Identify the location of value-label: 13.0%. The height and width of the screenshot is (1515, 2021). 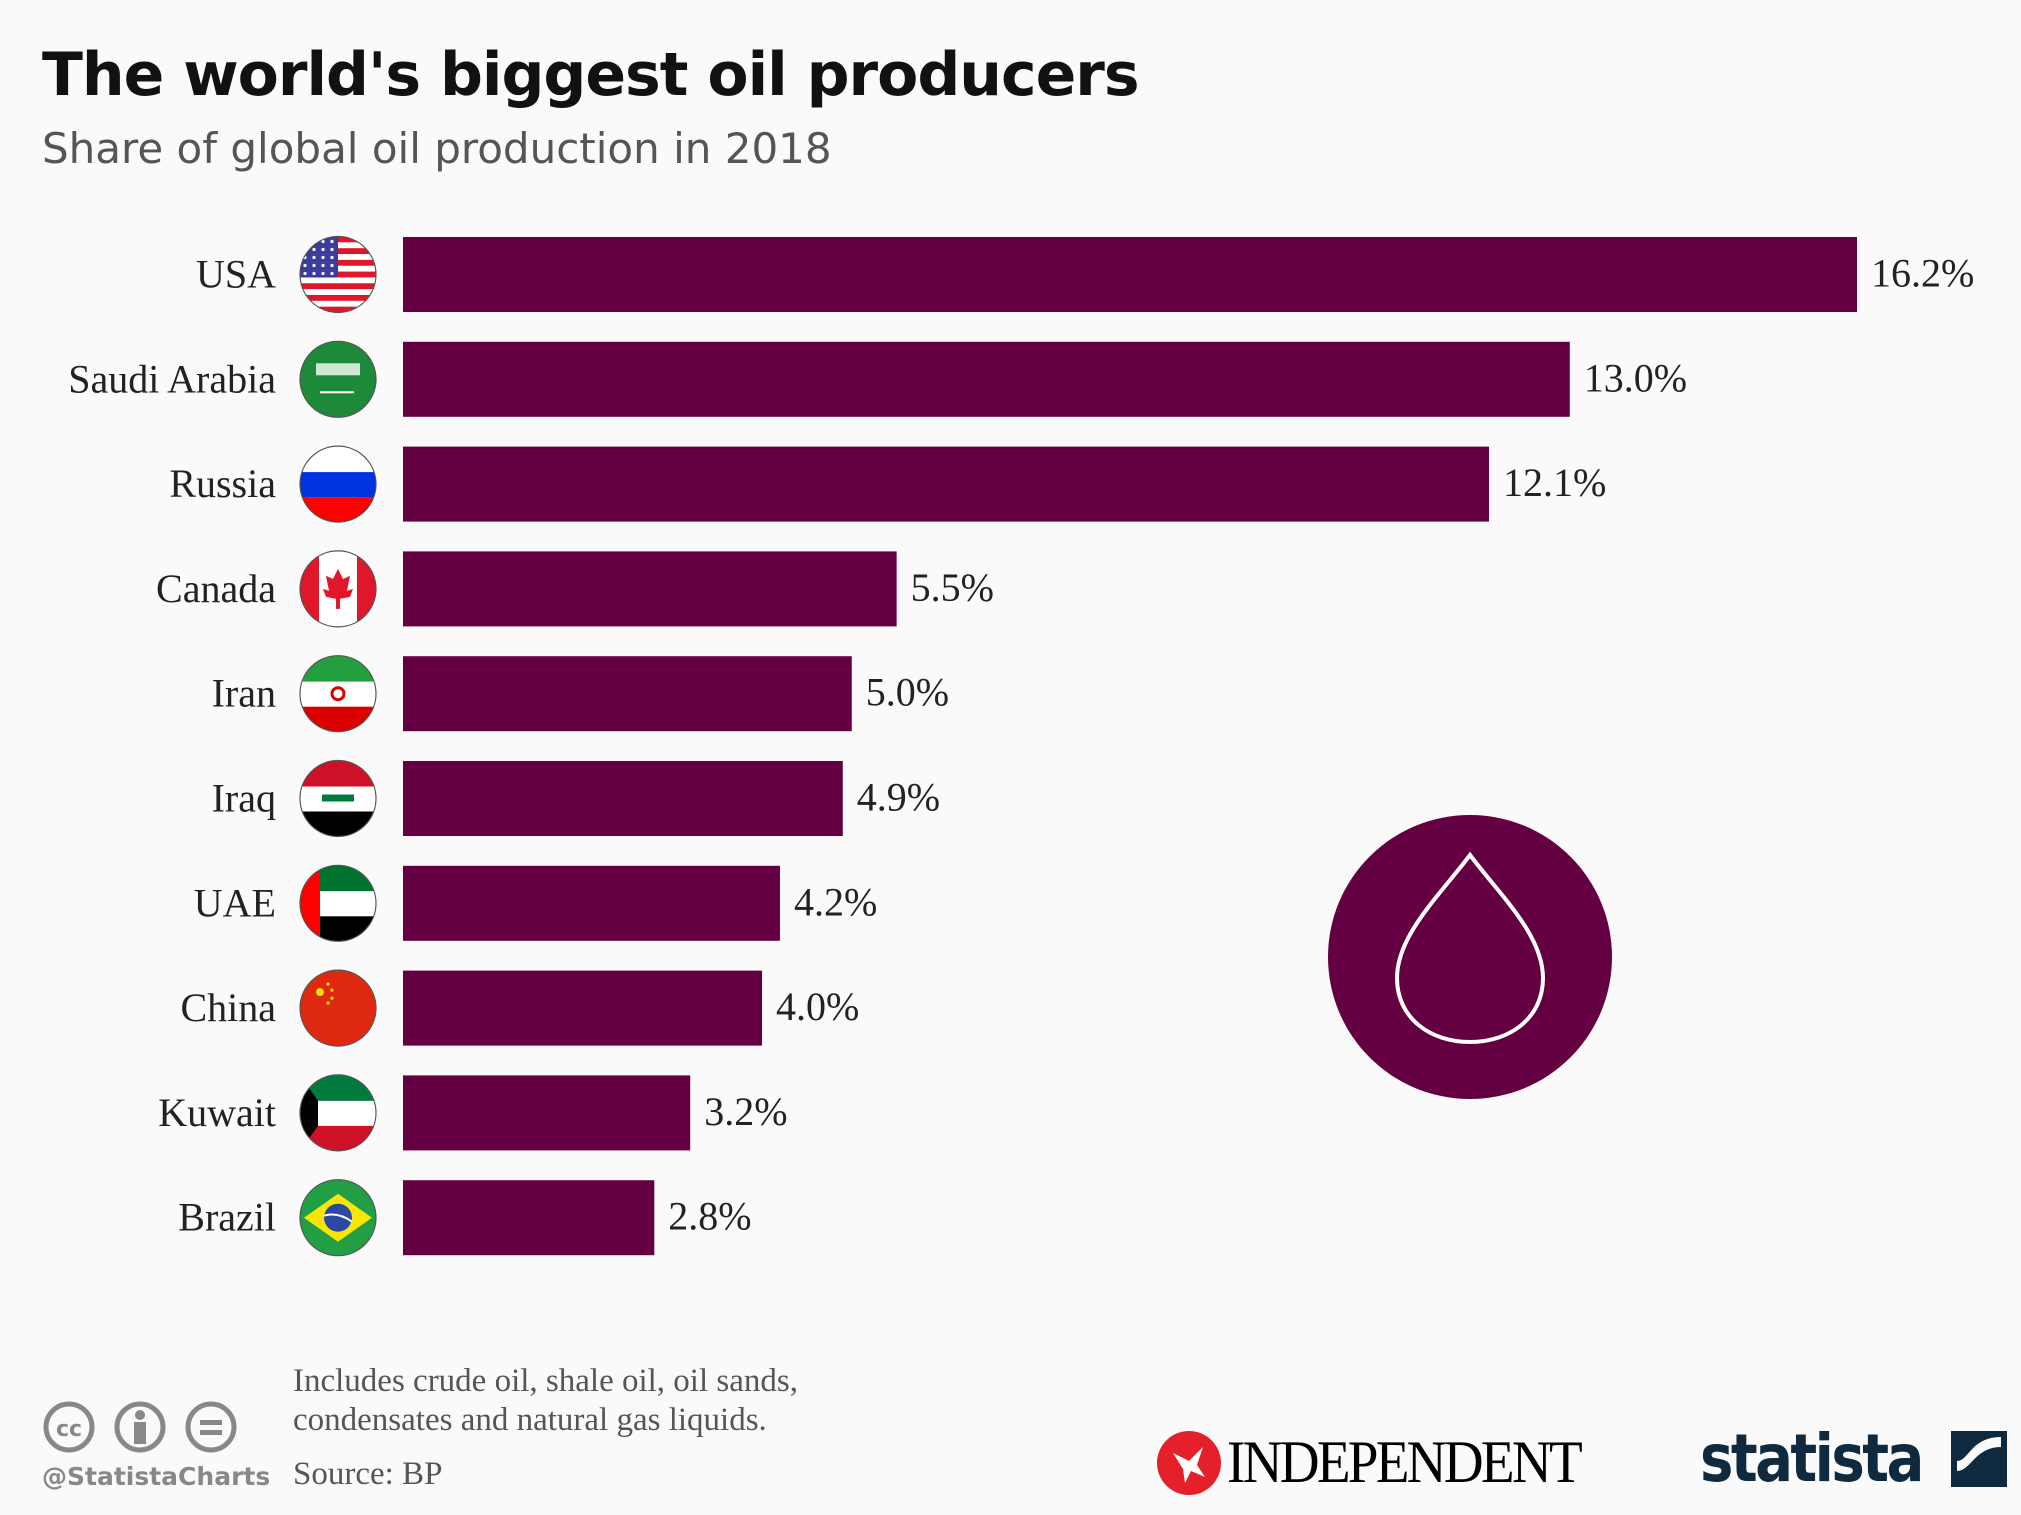
(1635, 377).